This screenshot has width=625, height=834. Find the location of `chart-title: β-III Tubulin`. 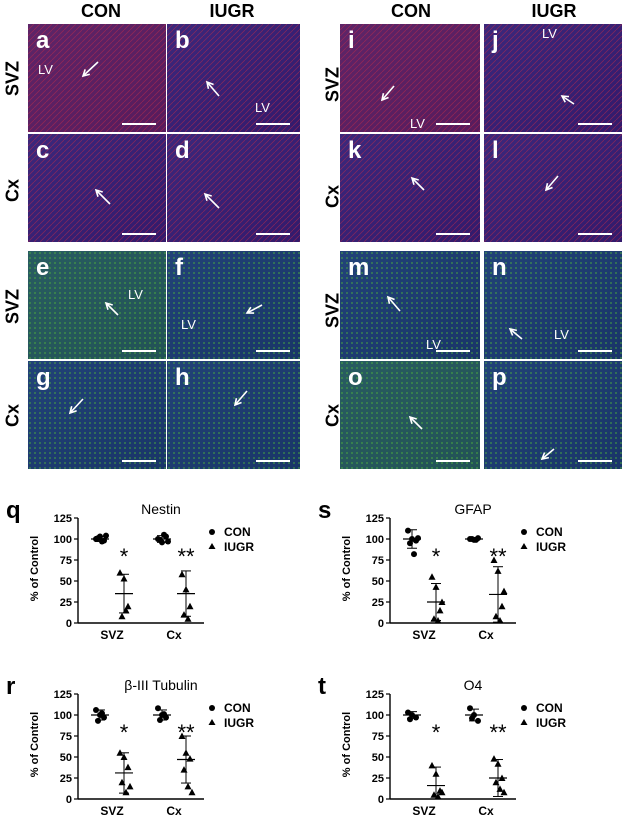

chart-title: β-III Tubulin is located at coordinates (160, 685).